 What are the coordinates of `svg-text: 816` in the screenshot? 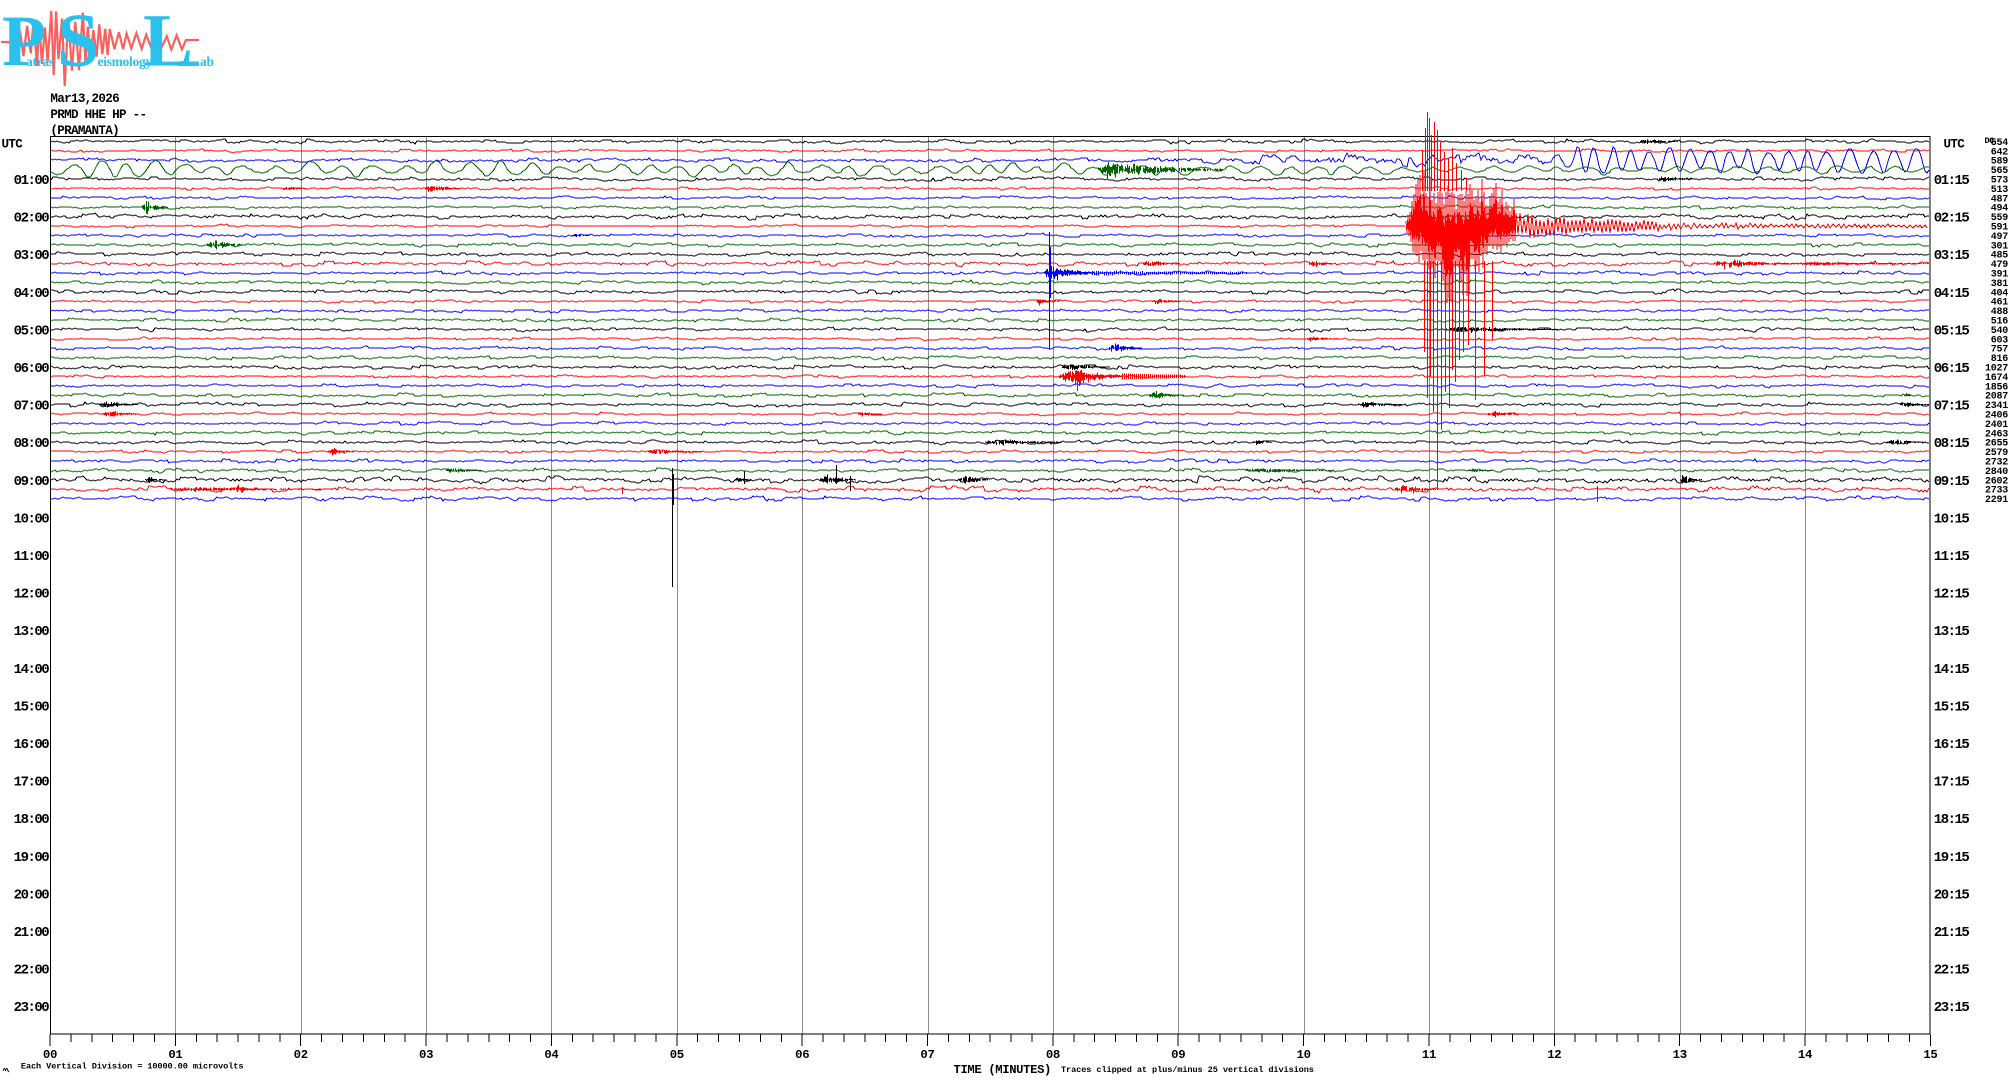 It's located at (2000, 359).